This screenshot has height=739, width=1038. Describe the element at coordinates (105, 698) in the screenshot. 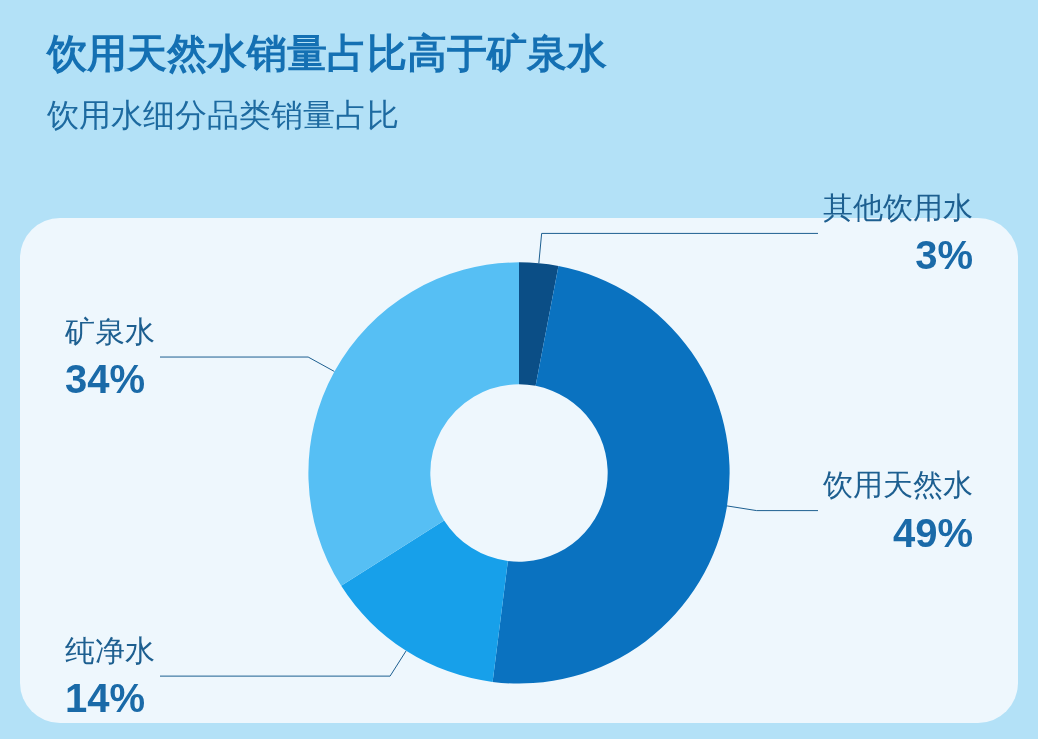

I see `data-label: 14%` at that location.